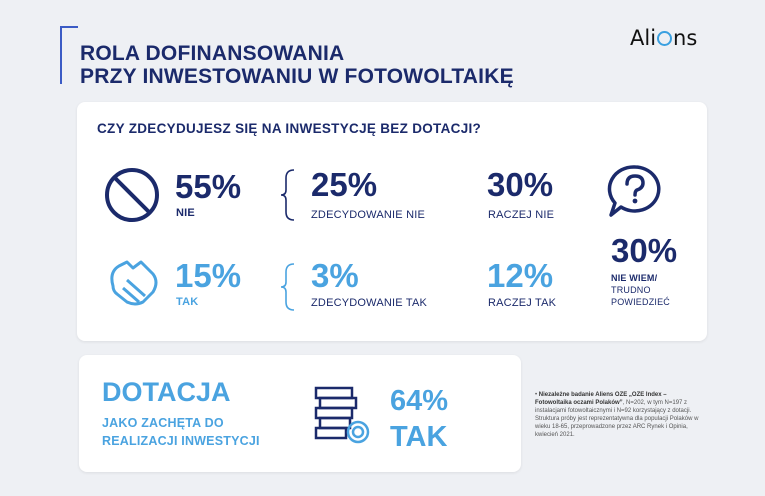 This screenshot has height=496, width=765. I want to click on subsidy-pct: 64%, so click(419, 401).